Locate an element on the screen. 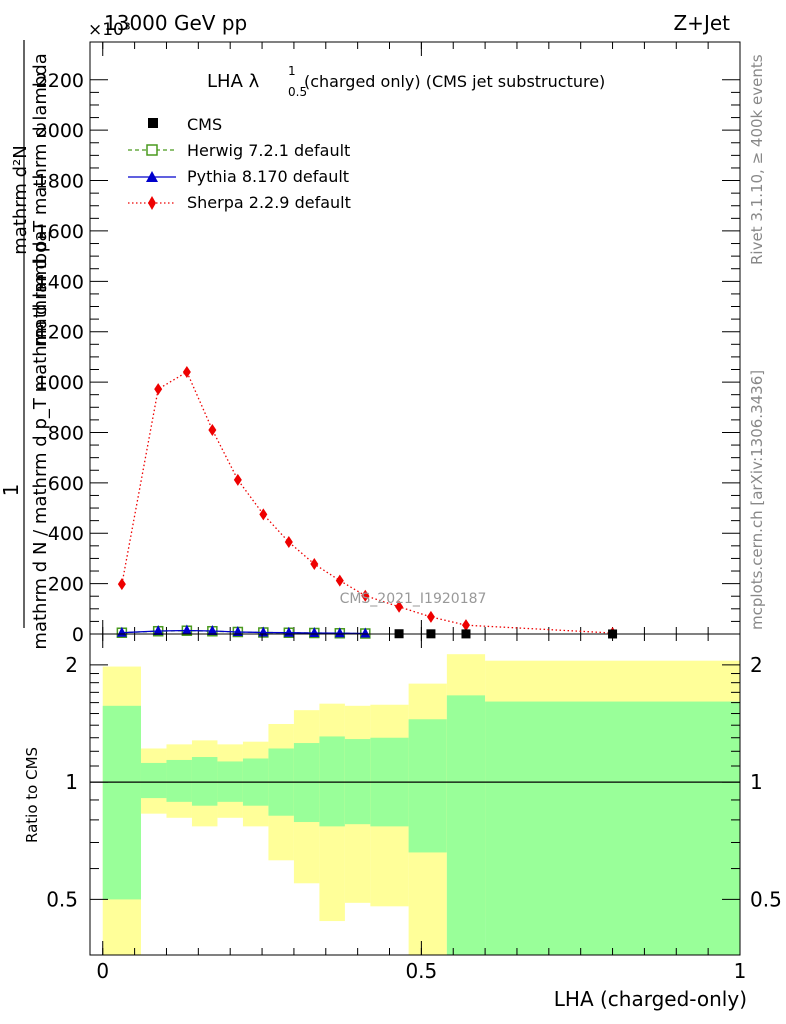  legend-entry-sherpa: Sherpa 2.2.9 default is located at coordinates (239, 202).